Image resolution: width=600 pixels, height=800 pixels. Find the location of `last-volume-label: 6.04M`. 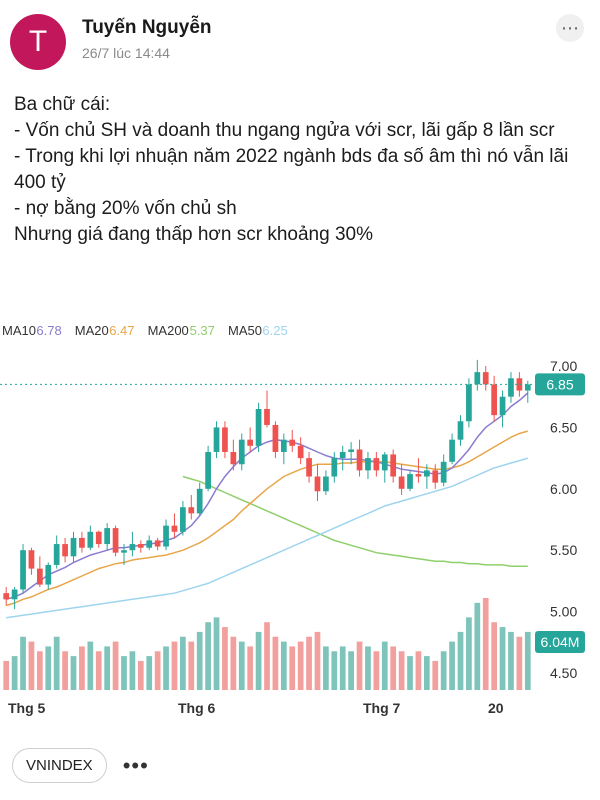

last-volume-label: 6.04M is located at coordinates (560, 642).